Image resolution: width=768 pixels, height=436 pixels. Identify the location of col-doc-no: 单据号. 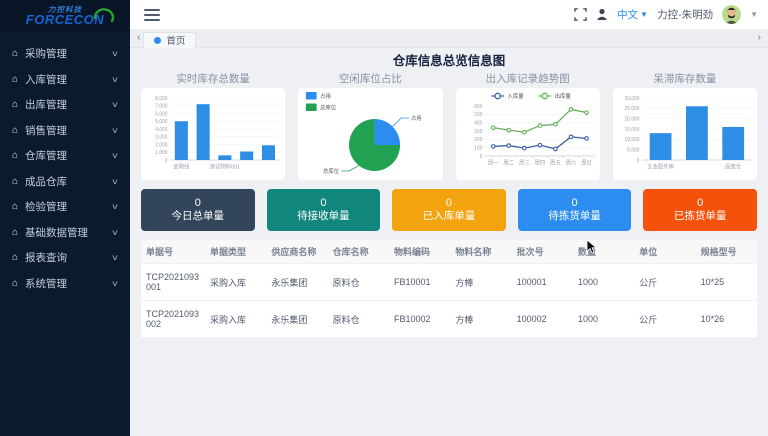
(173, 252).